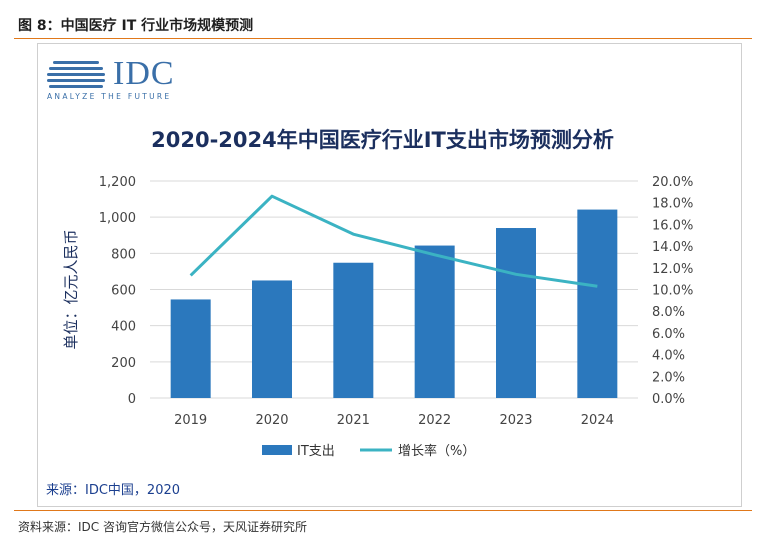  What do you see at coordinates (353, 420) in the screenshot?
I see `x-tick-label: 2021` at bounding box center [353, 420].